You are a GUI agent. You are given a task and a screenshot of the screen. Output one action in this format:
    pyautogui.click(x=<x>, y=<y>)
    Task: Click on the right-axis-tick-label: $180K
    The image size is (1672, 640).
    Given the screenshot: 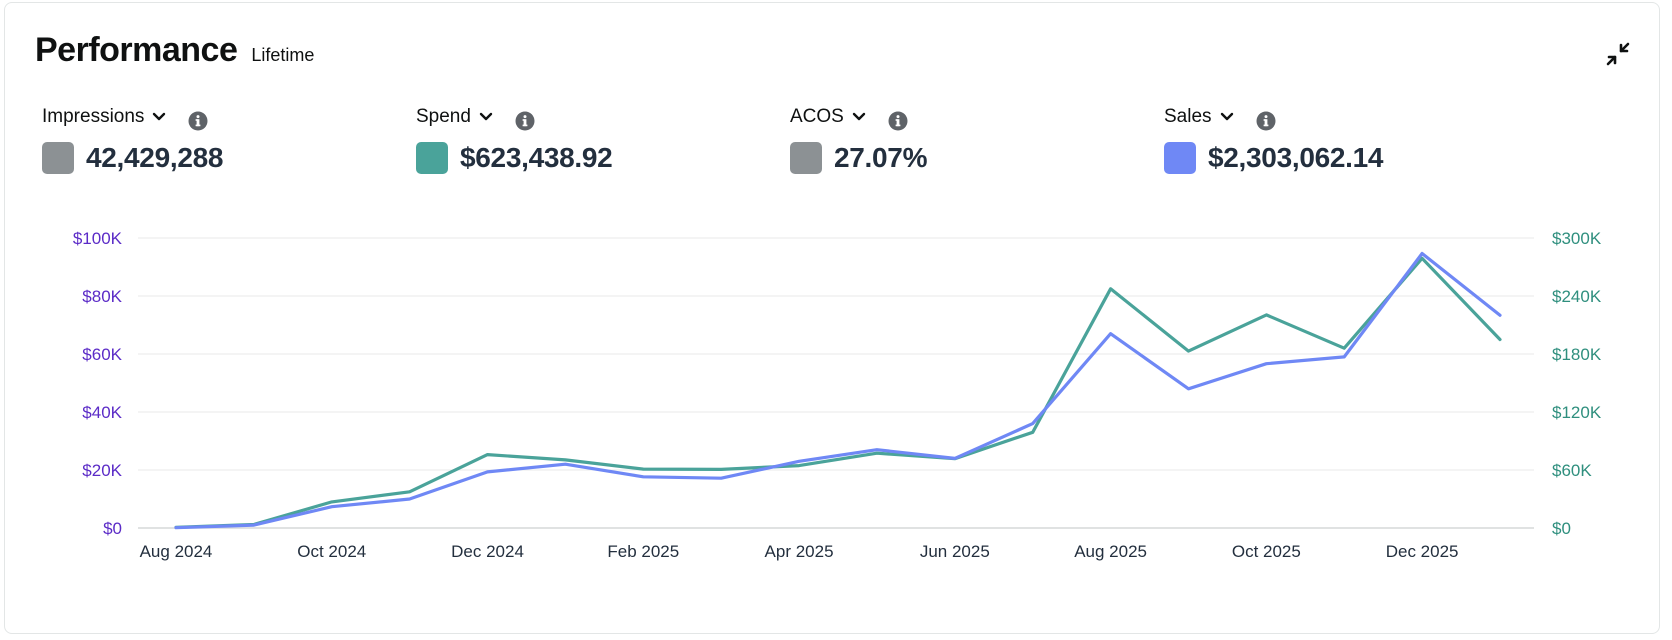 What is the action you would take?
    pyautogui.click(x=1577, y=354)
    